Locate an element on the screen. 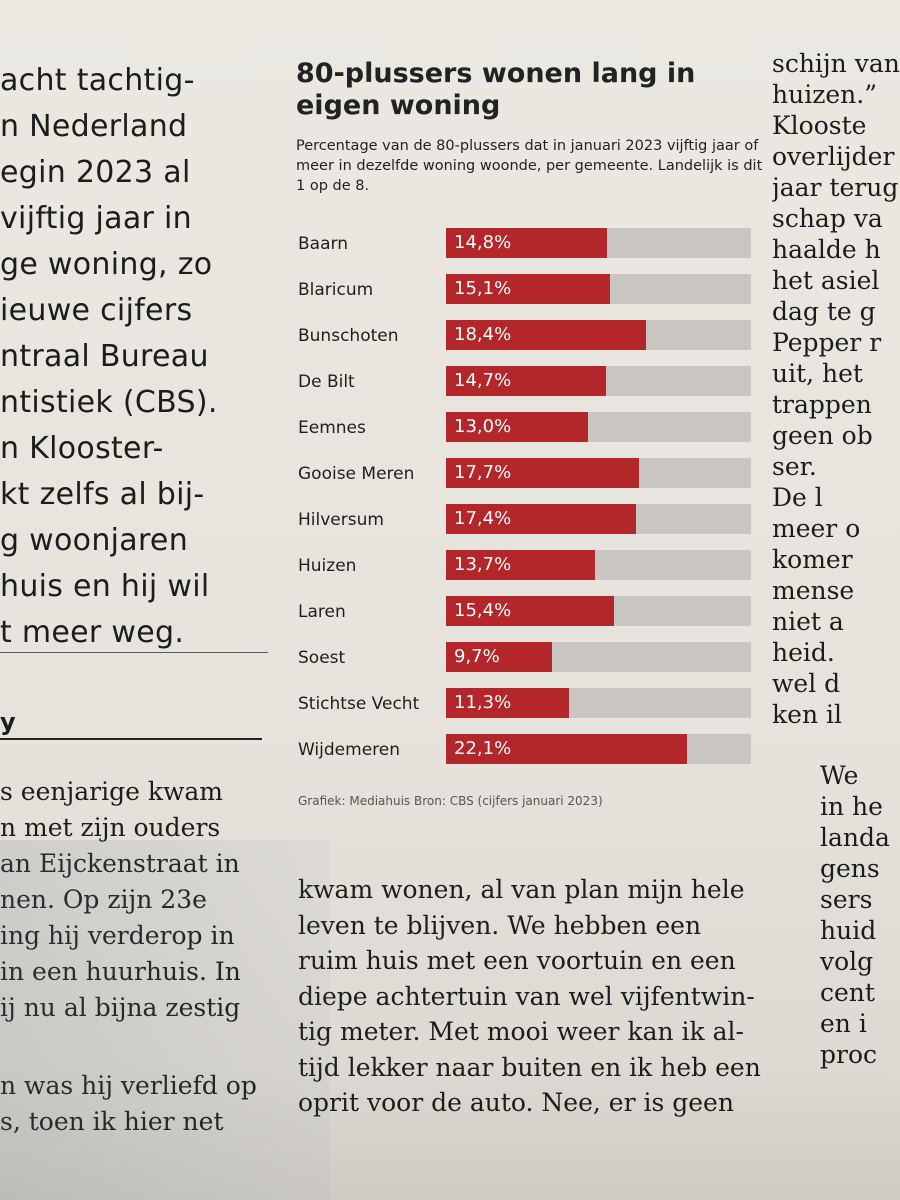 The height and width of the screenshot is (1200, 900). article-line: het asiel is located at coordinates (826, 280).